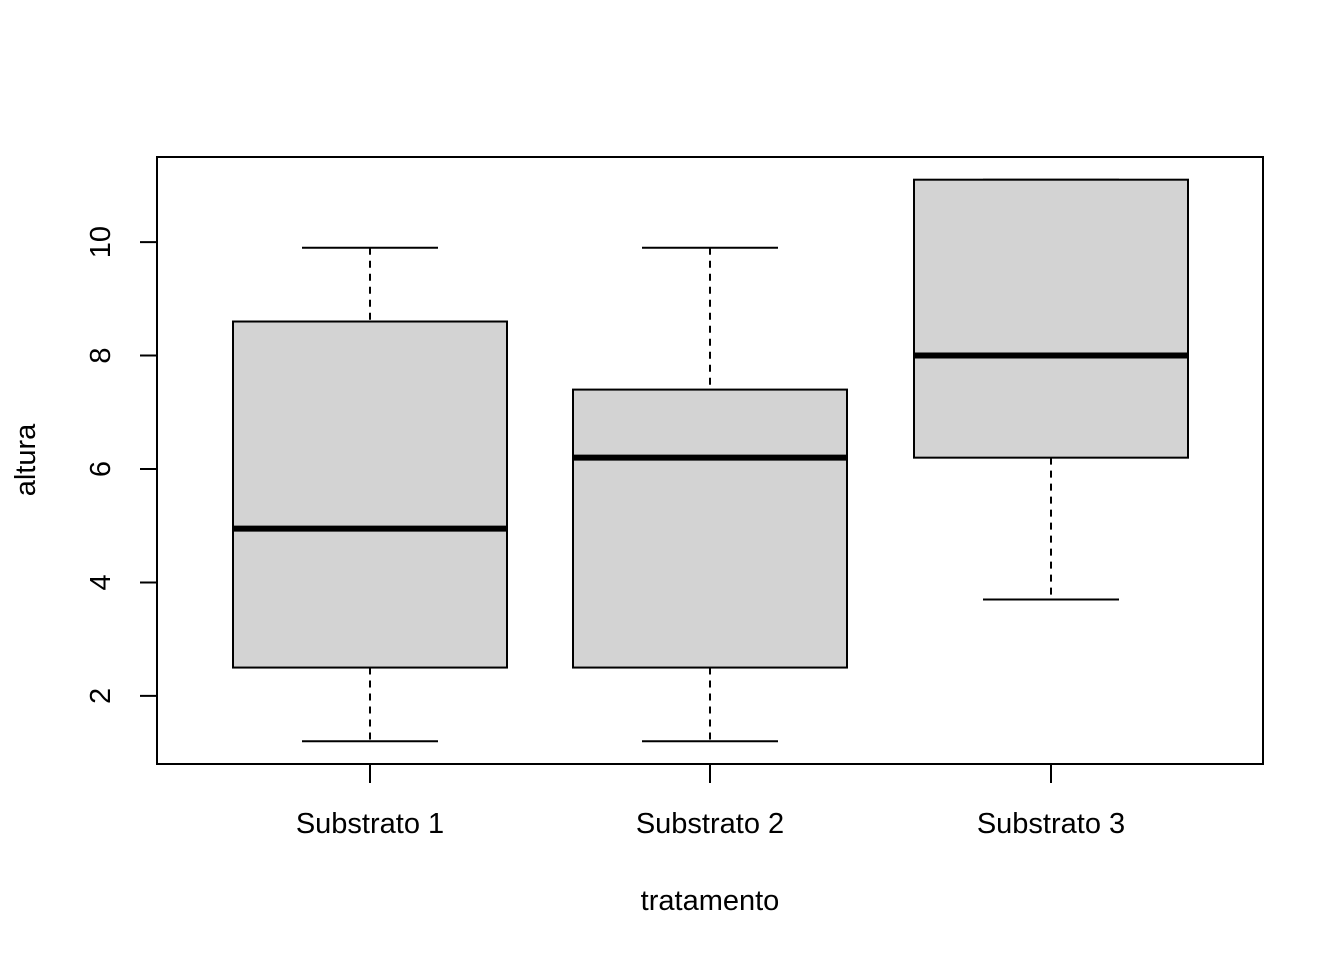  I want to click on y-tick-label: 2, so click(101, 696).